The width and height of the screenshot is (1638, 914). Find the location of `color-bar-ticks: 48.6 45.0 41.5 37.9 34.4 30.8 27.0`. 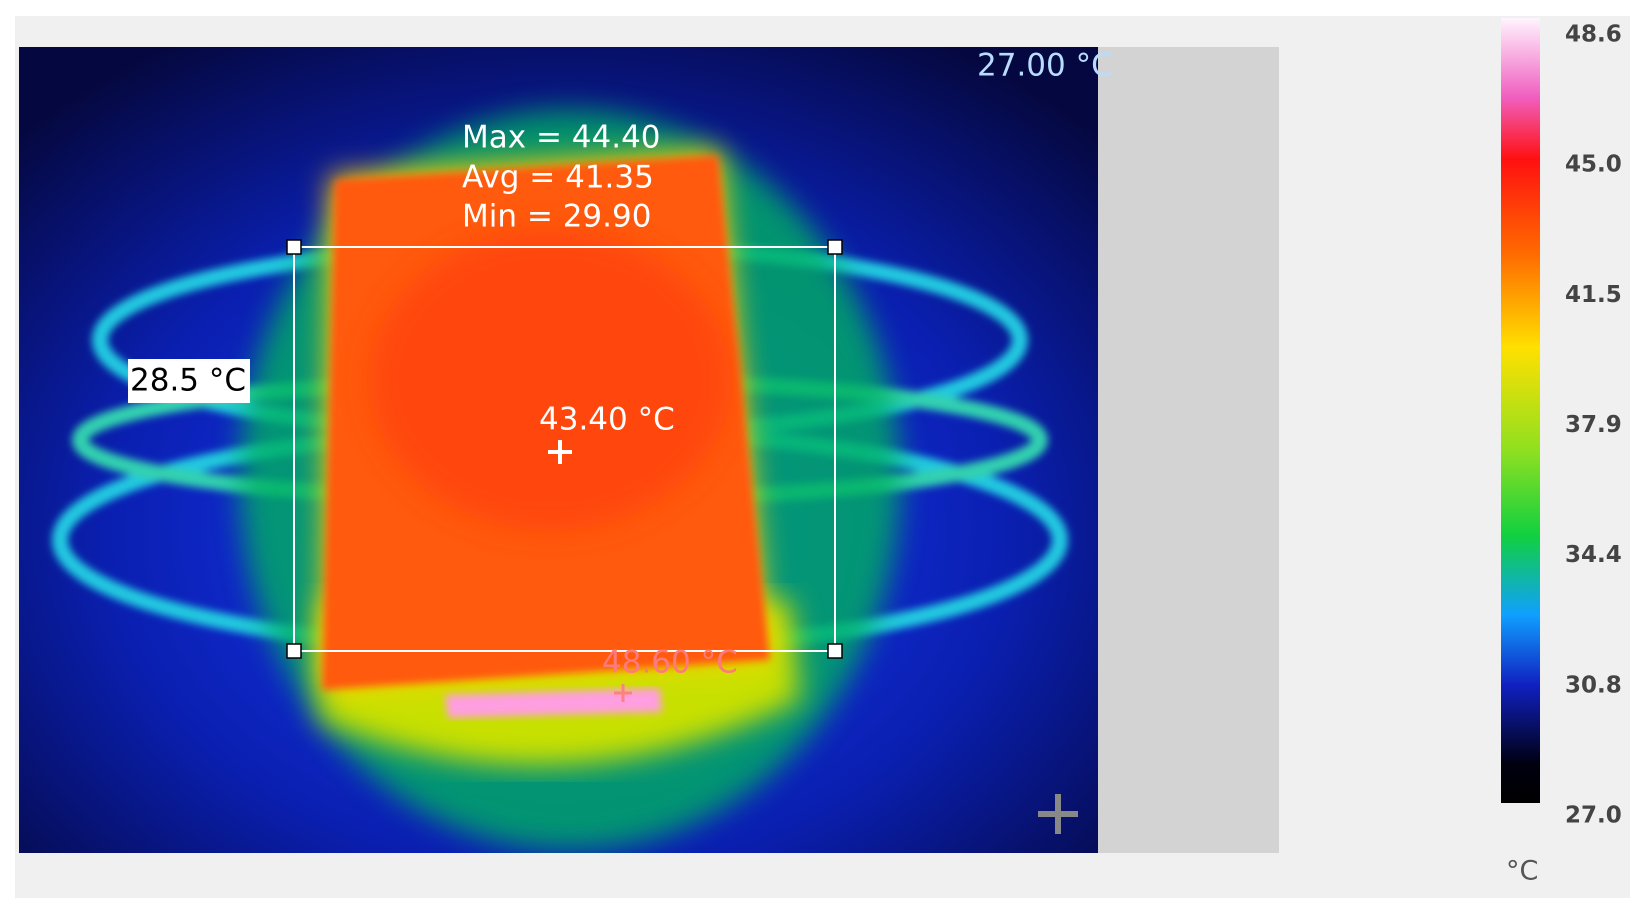

color-bar-ticks: 48.6 45.0 41.5 37.9 34.4 30.8 27.0 is located at coordinates (1593, 425).